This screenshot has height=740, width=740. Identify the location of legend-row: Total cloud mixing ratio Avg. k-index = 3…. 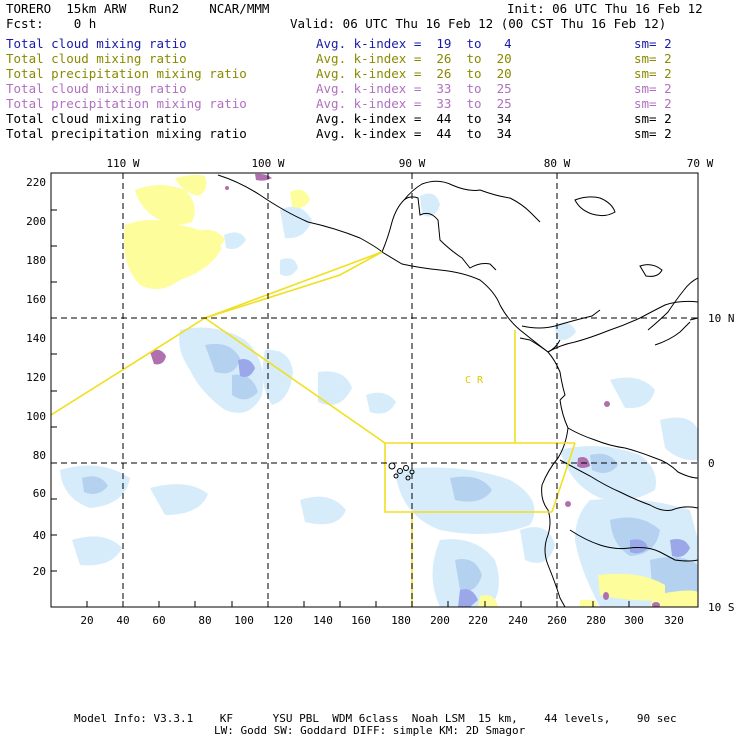
(366, 88).